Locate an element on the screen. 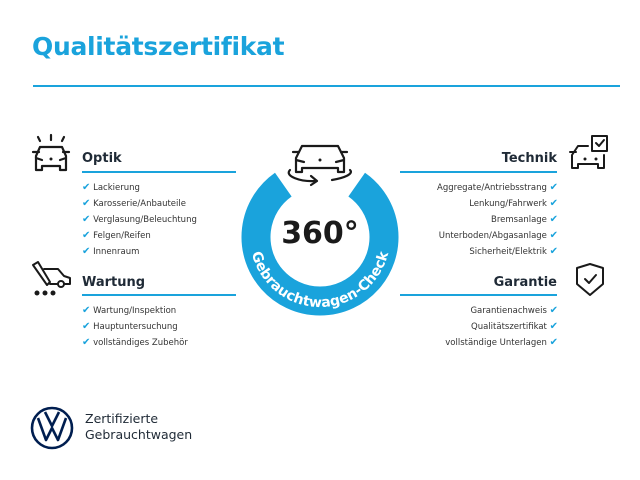 The height and width of the screenshot is (480, 640). list-item: Aggregate/Antriebsstrang ✔ is located at coordinates (497, 187).